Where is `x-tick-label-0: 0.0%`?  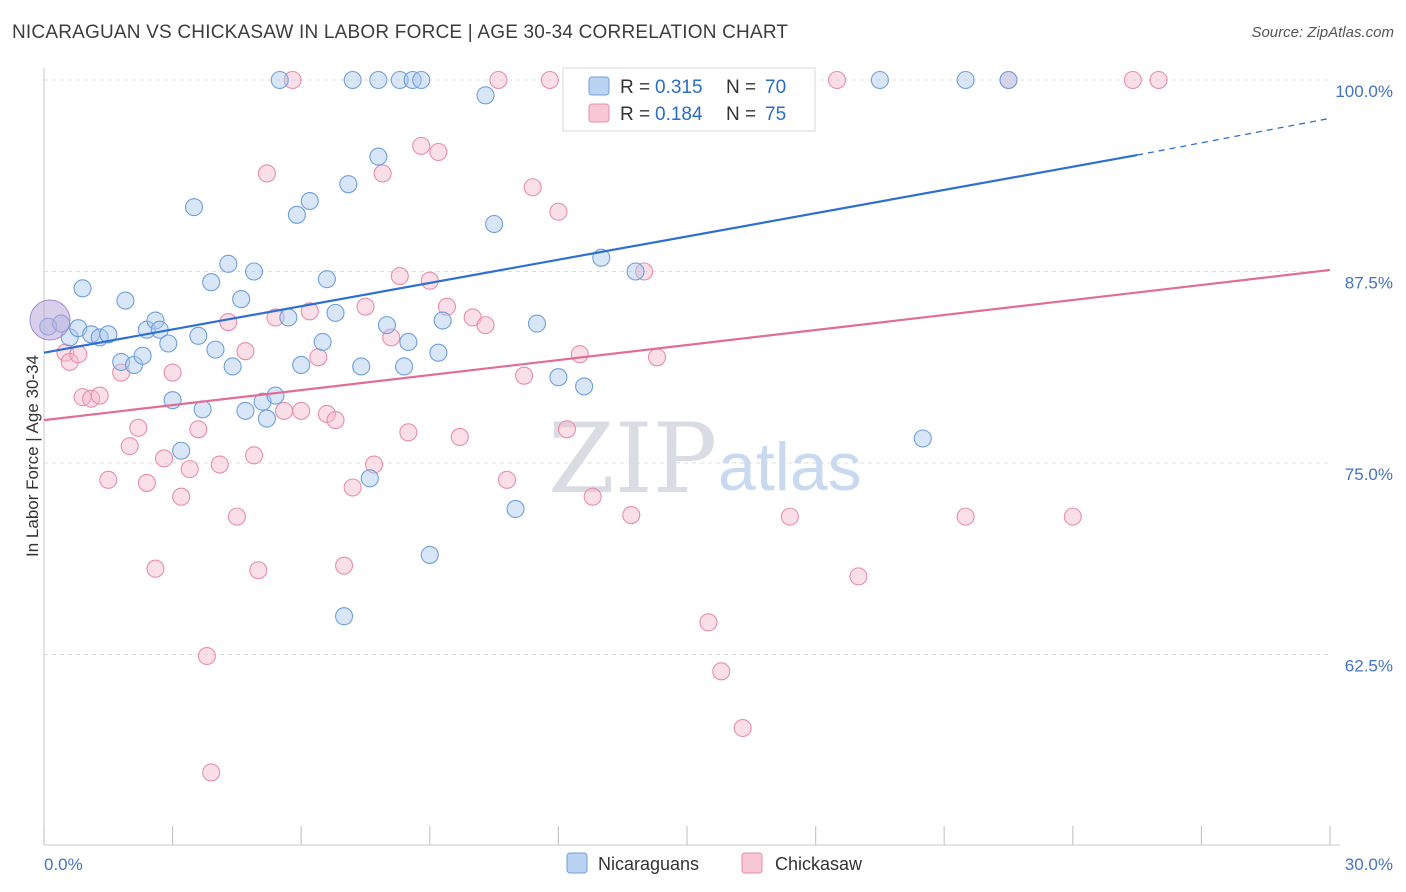
x-tick-label-0: 0.0% is located at coordinates (63, 864).